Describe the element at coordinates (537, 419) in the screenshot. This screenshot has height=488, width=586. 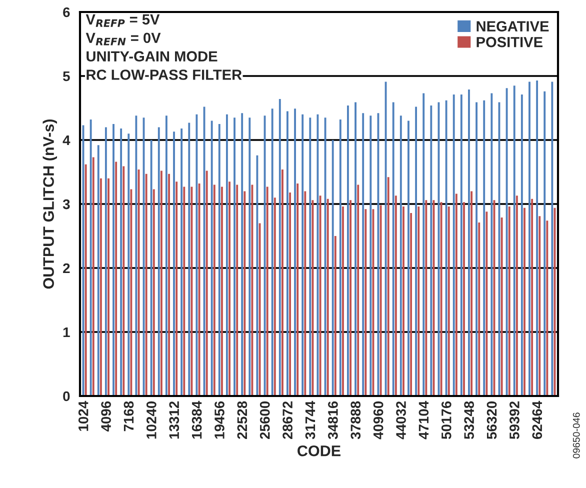
I see `x-tick-label: 62464` at that location.